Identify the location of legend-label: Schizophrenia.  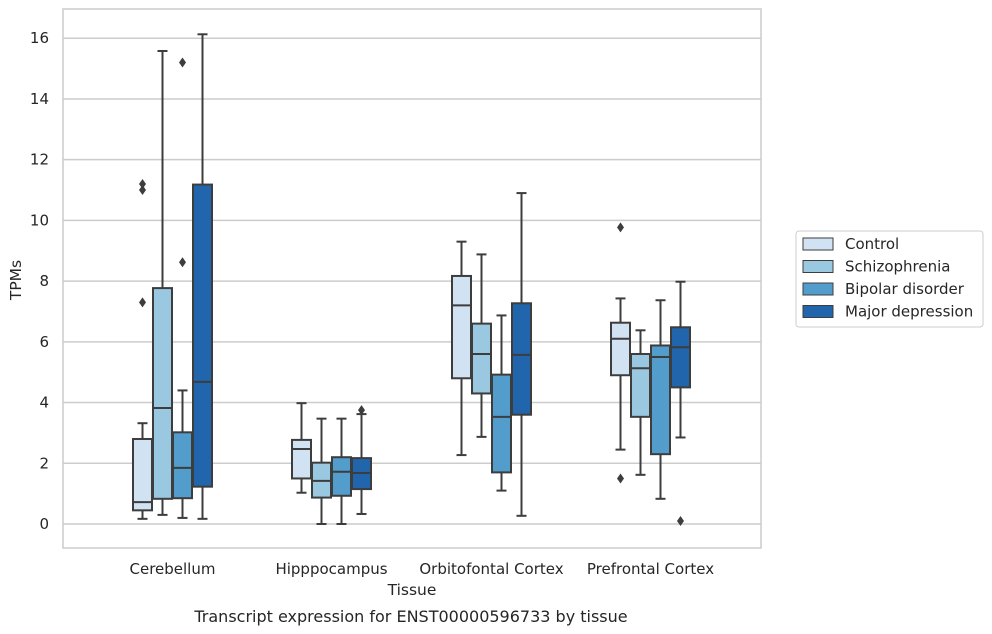
(897, 267).